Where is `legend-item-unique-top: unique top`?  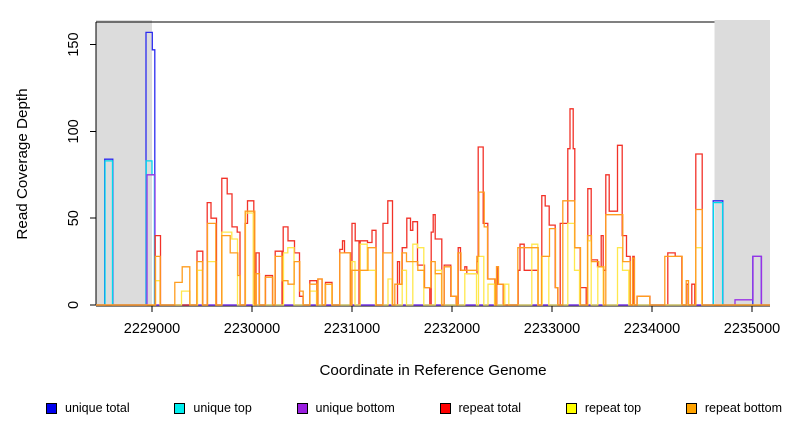 legend-item-unique-top: unique top is located at coordinates (213, 408).